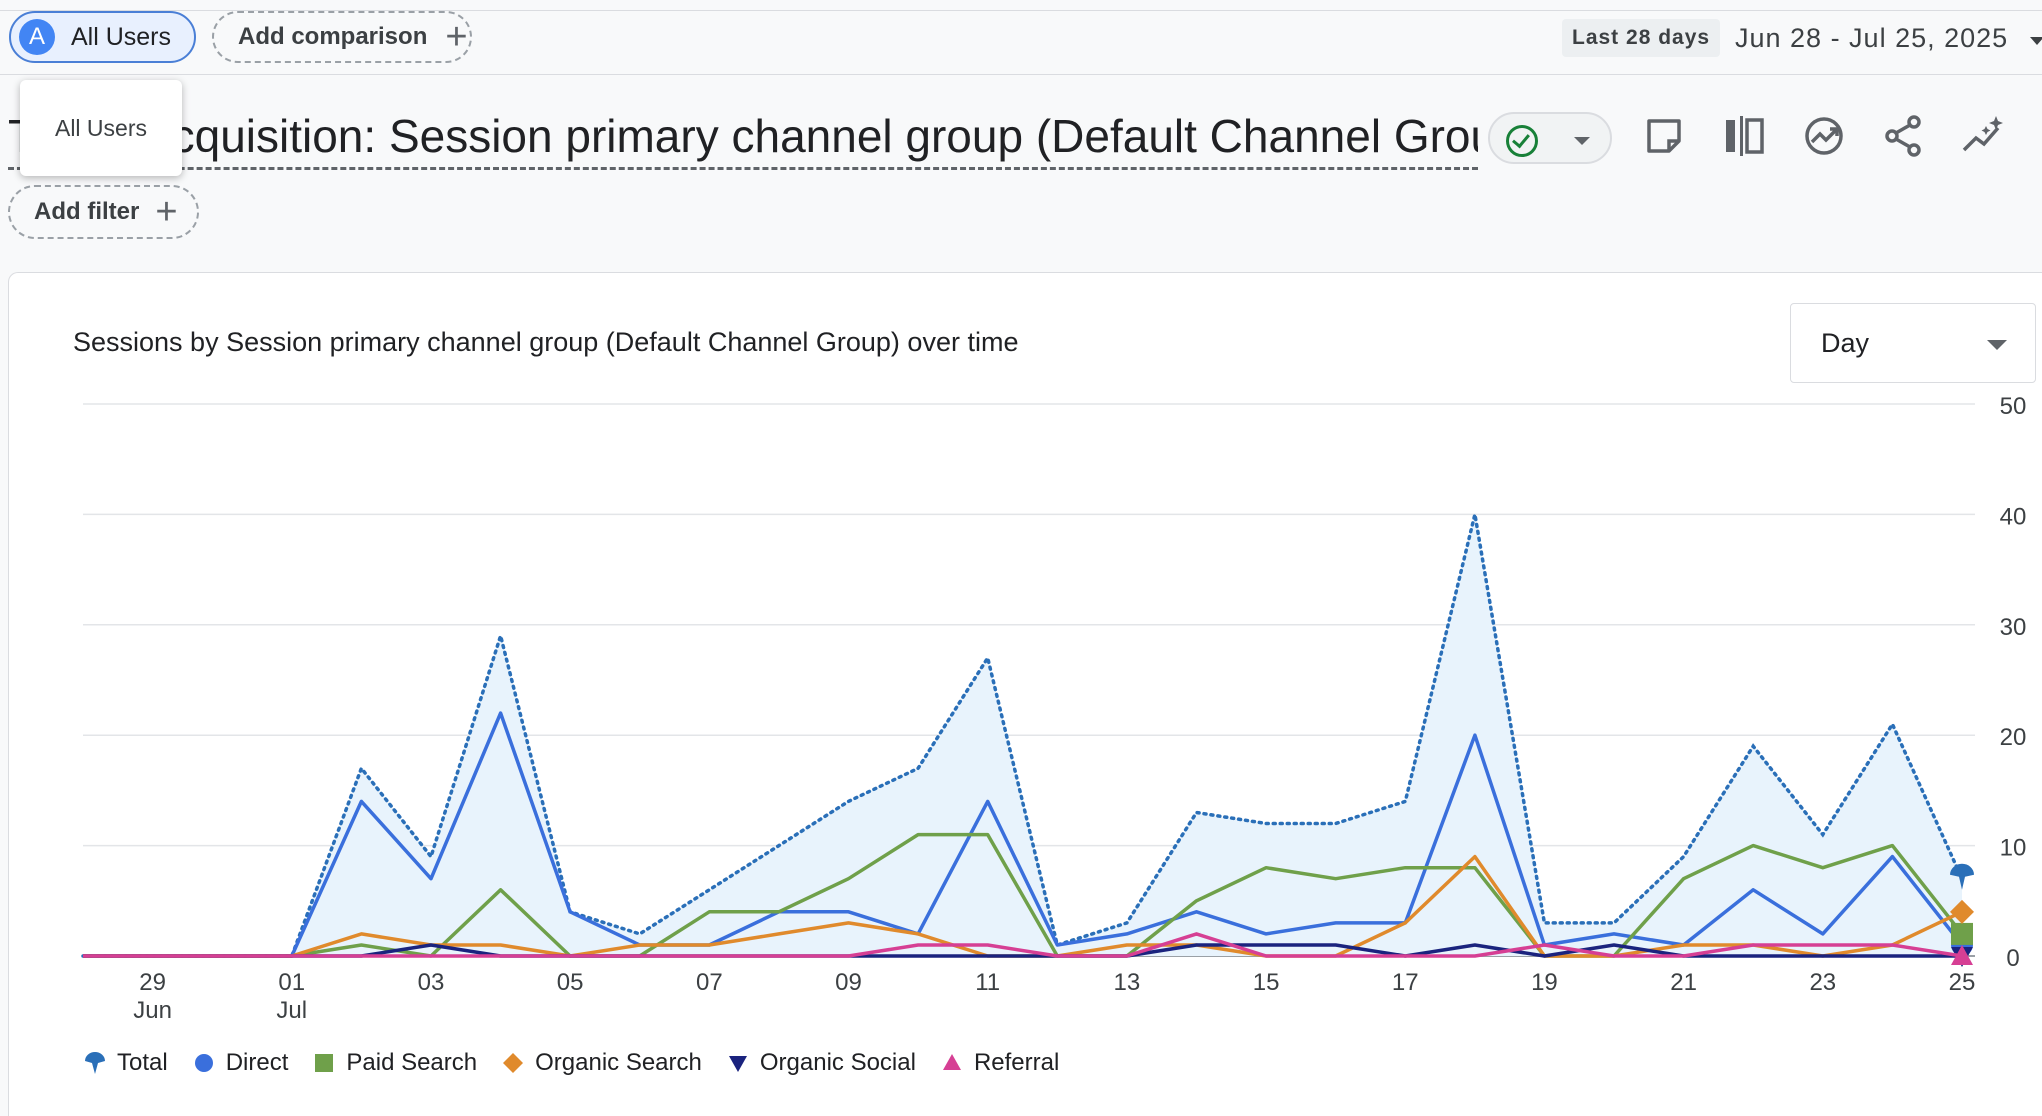  Describe the element at coordinates (1641, 38) in the screenshot. I see `date-range-label: Last 28 days` at that location.